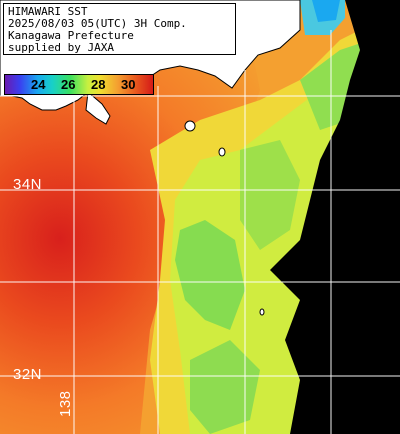 Image resolution: width=400 pixels, height=434 pixels. What do you see at coordinates (79, 84) in the screenshot?
I see `color-scale-bar: 24 26 28 30` at bounding box center [79, 84].